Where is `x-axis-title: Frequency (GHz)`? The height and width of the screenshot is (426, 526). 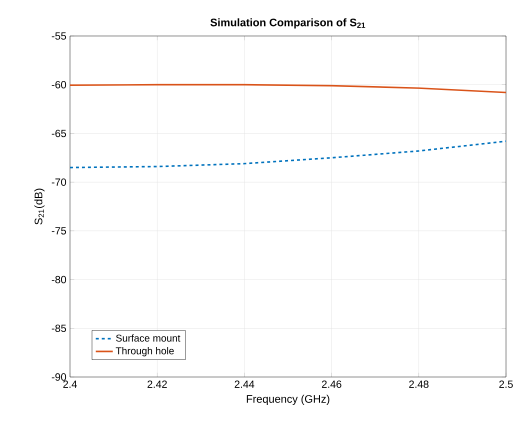
x-axis-title: Frequency (GHz) is located at coordinates (288, 399).